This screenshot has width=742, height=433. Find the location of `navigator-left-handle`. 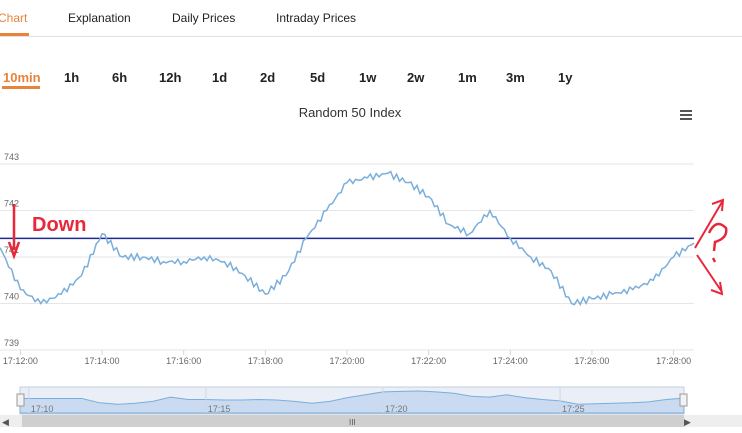

navigator-left-handle is located at coordinates (20, 400).